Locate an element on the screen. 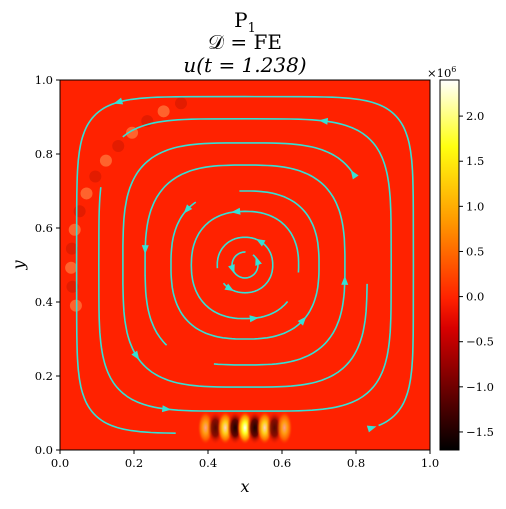 Image resolution: width=506 pixels, height=509 pixels. colorbar-tick-label: 0.5 is located at coordinates (475, 251).